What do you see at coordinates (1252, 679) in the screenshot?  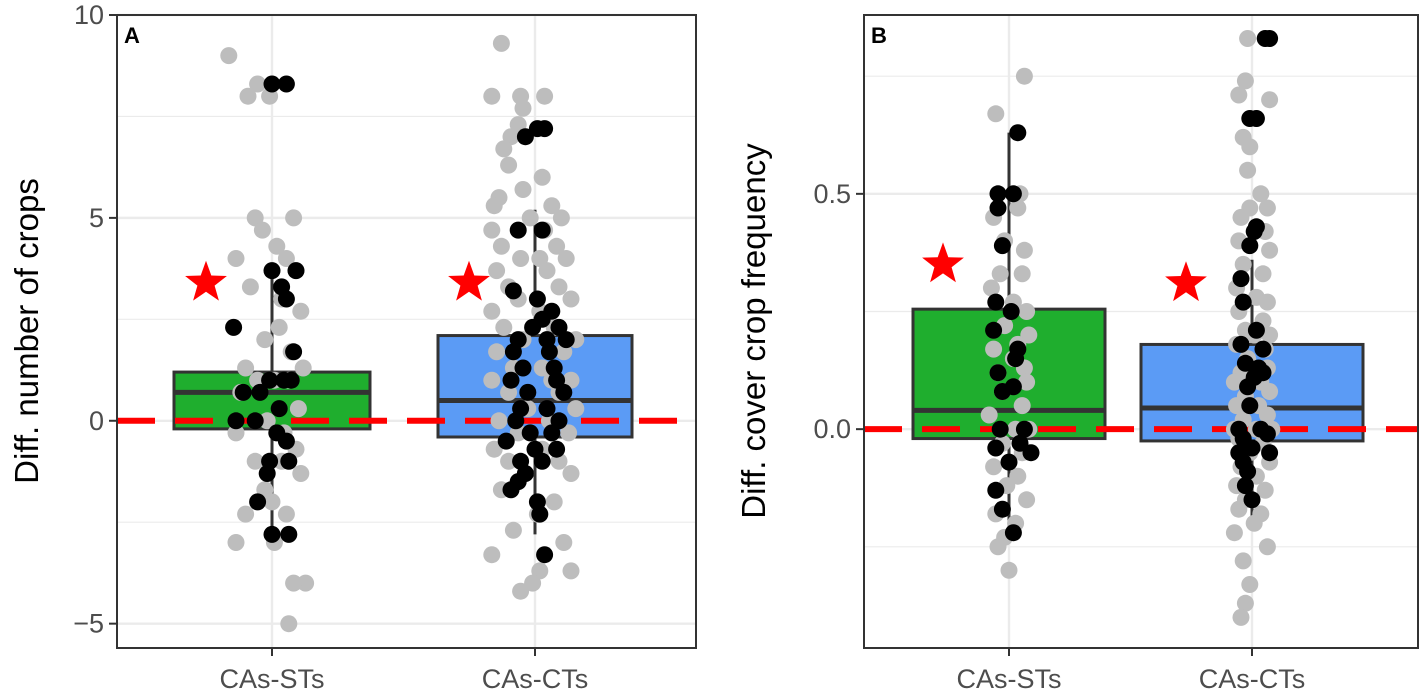 I see `x-tick-label: CAs-CTs` at bounding box center [1252, 679].